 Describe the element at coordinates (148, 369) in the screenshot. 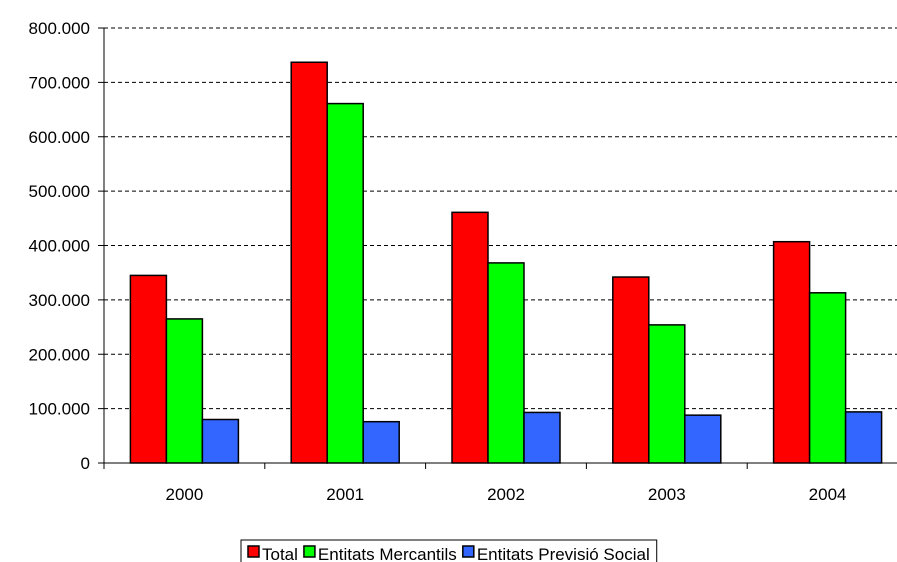

I see `bar-total-2000` at that location.